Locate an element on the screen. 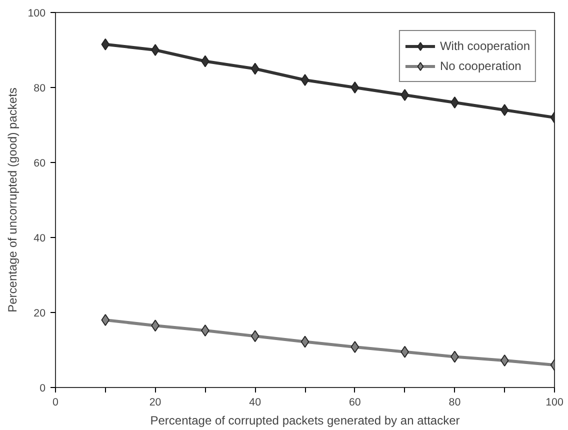 The image size is (568, 430). x-tick-label: 40 is located at coordinates (255, 402).